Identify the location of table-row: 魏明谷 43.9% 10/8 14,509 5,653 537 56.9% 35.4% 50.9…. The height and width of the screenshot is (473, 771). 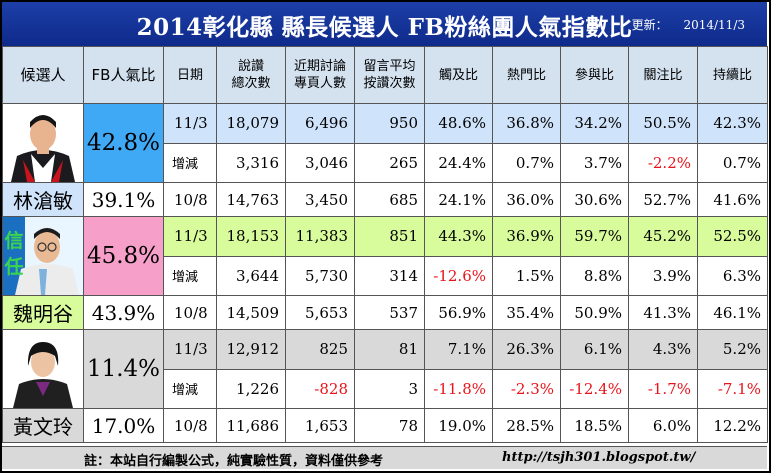
(385, 312).